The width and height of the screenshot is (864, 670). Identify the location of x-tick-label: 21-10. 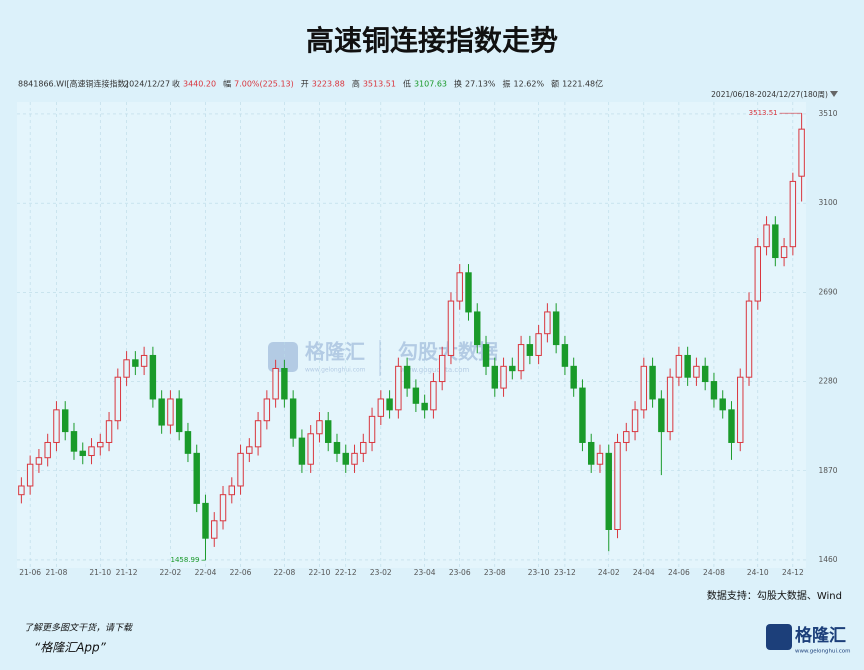
(100, 572).